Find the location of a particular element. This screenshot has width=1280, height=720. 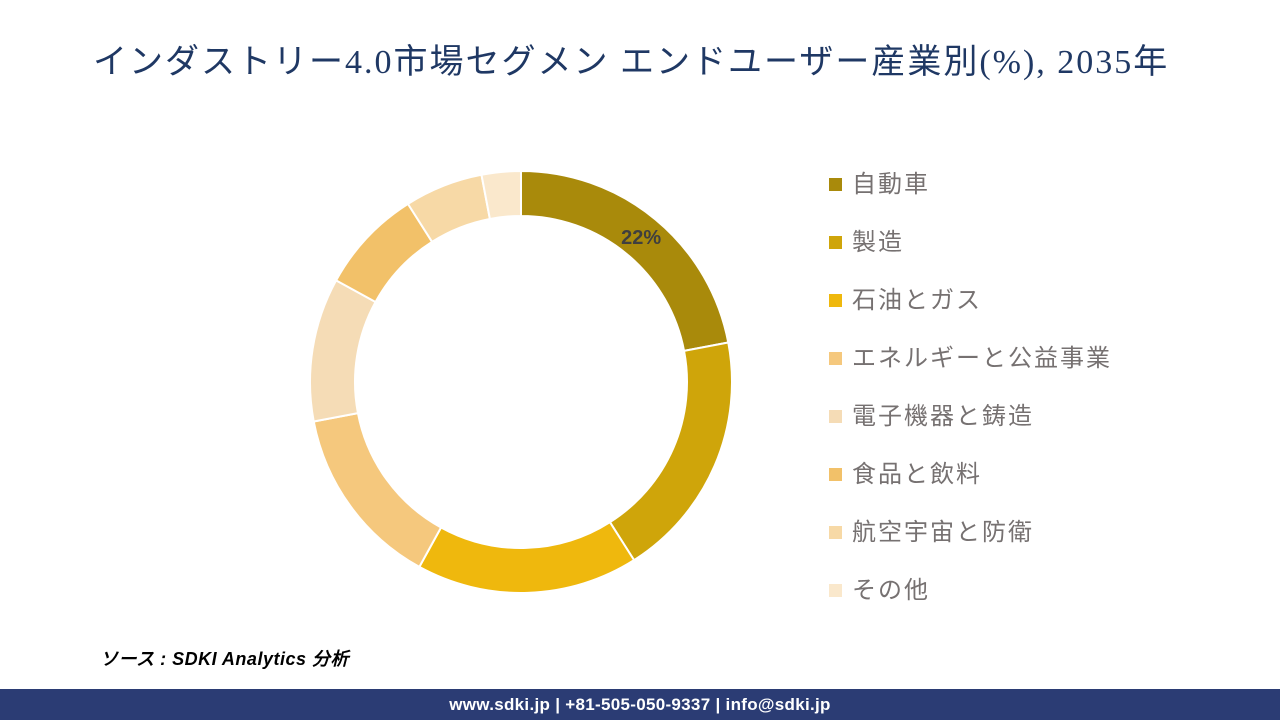

legend-label: エネルギーと公益事業 is located at coordinates (982, 358).